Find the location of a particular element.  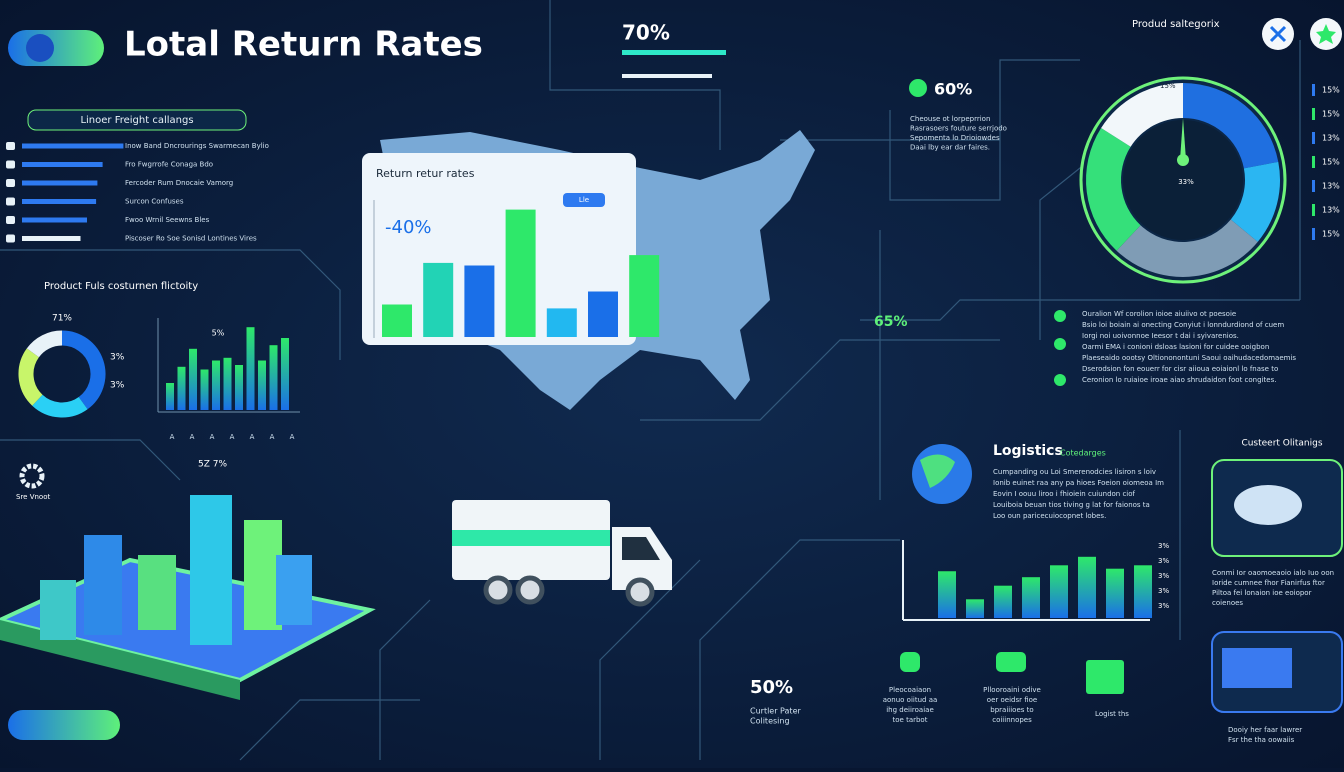

text-line: Loo oun paricecuiocopnet lobes. is located at coordinates (1049, 516).